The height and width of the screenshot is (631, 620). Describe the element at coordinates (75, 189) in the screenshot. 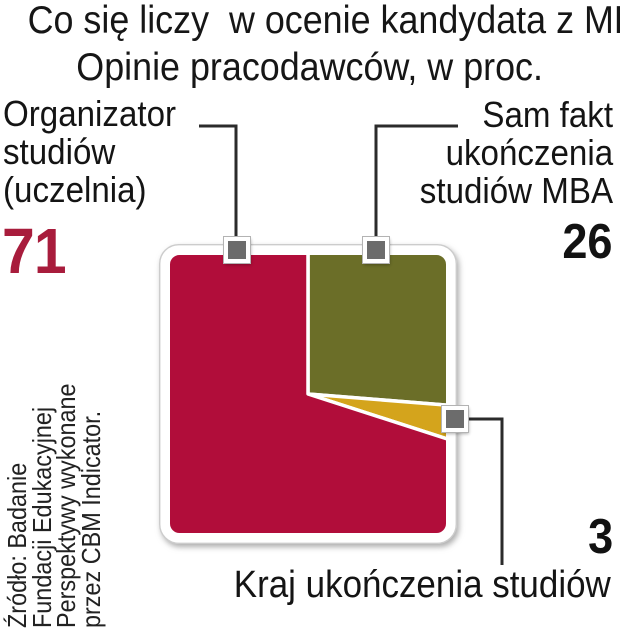

I see `callout-organizator-line3: (uczelnia)` at that location.